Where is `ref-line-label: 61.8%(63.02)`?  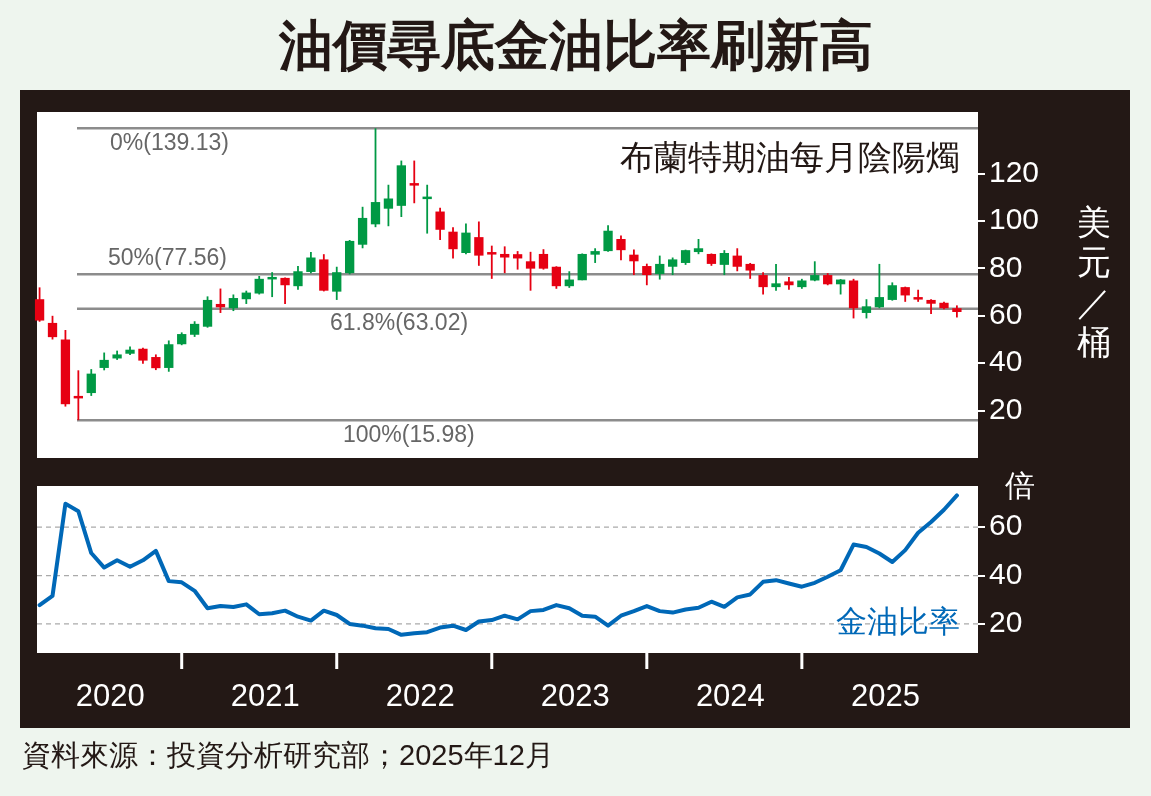 ref-line-label: 61.8%(63.02) is located at coordinates (399, 322).